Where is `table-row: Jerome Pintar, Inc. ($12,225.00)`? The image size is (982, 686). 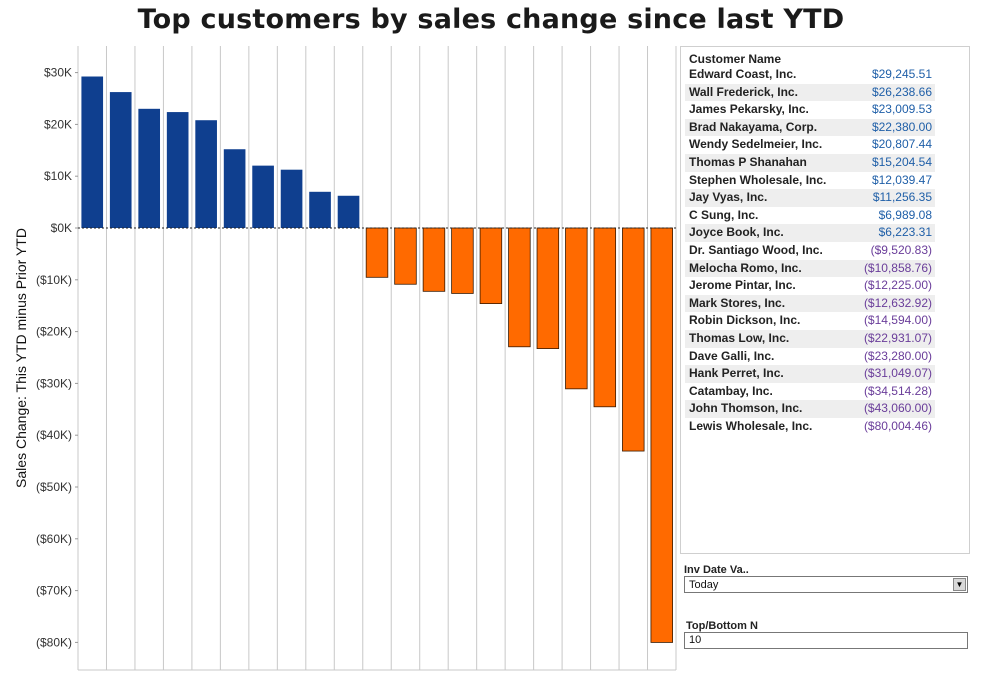
table-row: Jerome Pintar, Inc. ($12,225.00) is located at coordinates (810, 286).